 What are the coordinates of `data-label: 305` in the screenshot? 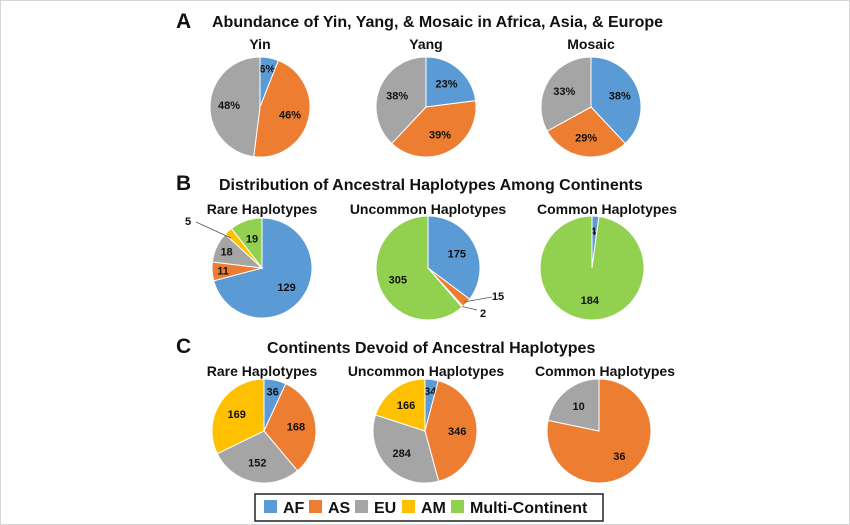 It's located at (398, 280).